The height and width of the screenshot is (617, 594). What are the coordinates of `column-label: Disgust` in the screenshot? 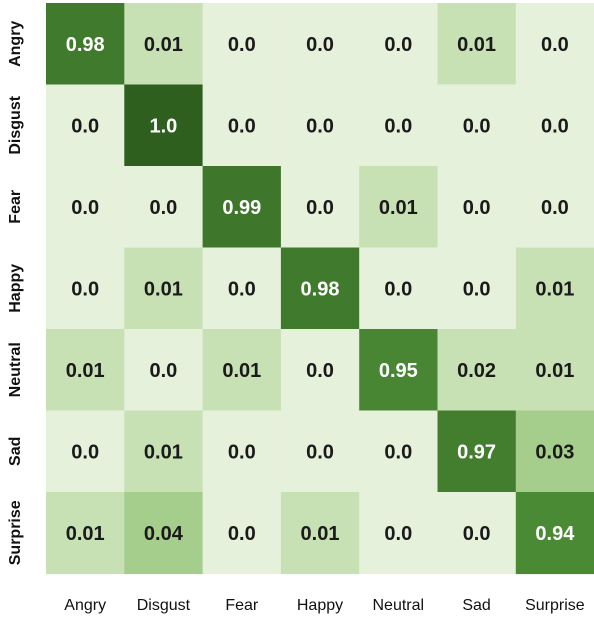 It's located at (164, 605).